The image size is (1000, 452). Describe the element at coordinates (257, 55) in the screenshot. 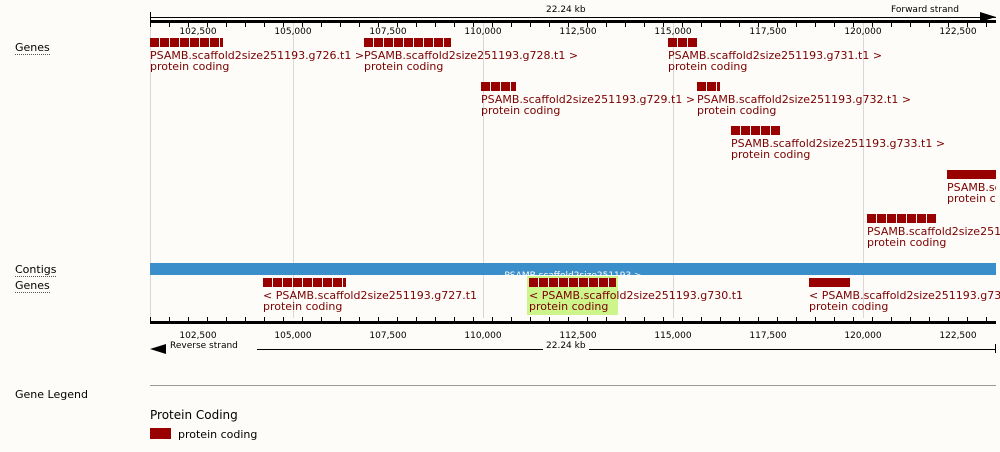

I see `gene-name: PSAMB.scaffold2size251193.g726.t1 >` at that location.